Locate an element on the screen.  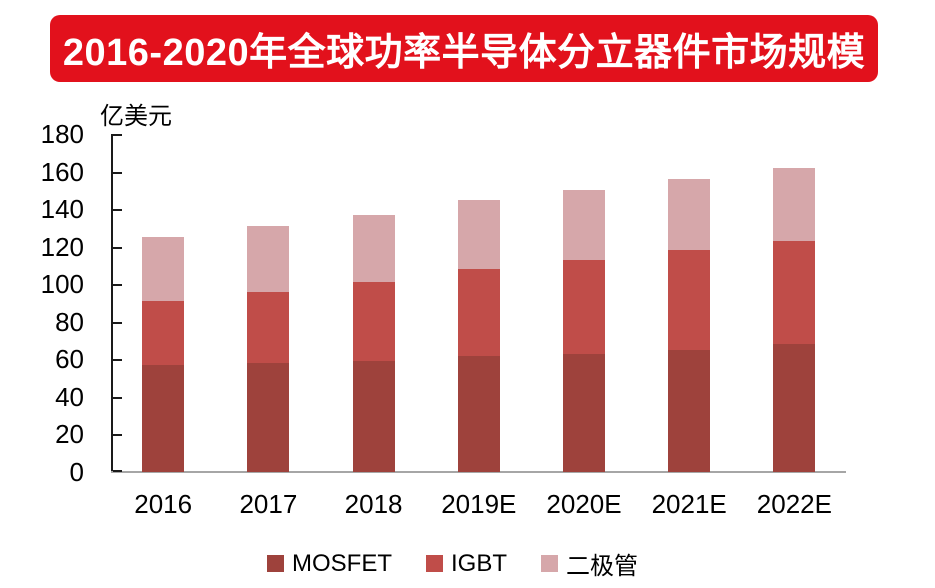
legend-item-IGBT: IGBT is located at coordinates (466, 563).